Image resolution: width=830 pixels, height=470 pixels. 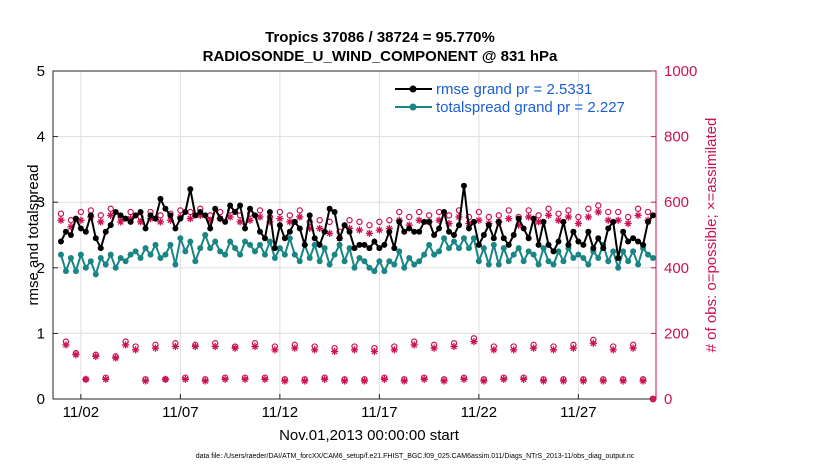 I want to click on legend-spread-marker, so click(x=413, y=107).